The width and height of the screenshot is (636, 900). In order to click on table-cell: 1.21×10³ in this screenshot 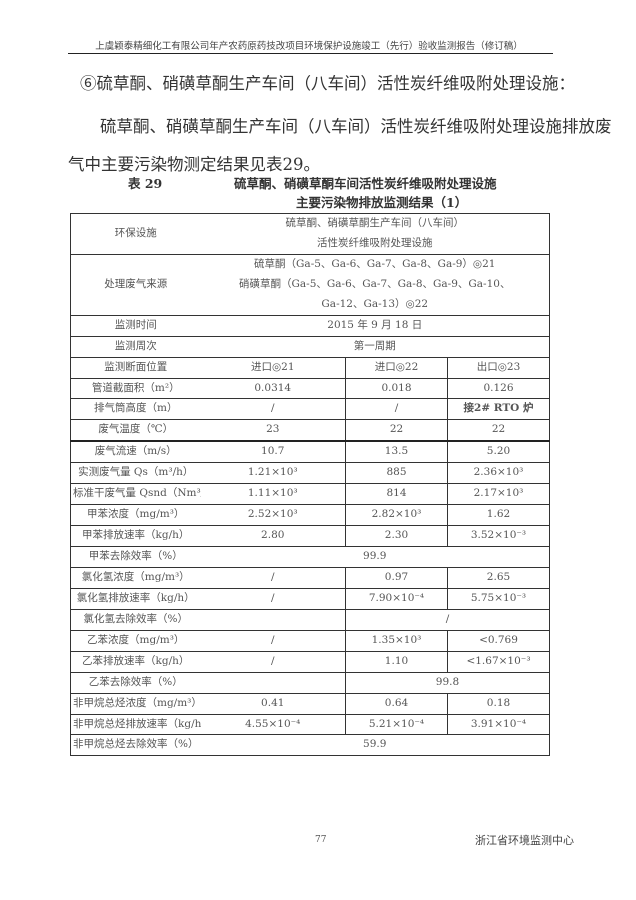, I will do `click(273, 473)`.